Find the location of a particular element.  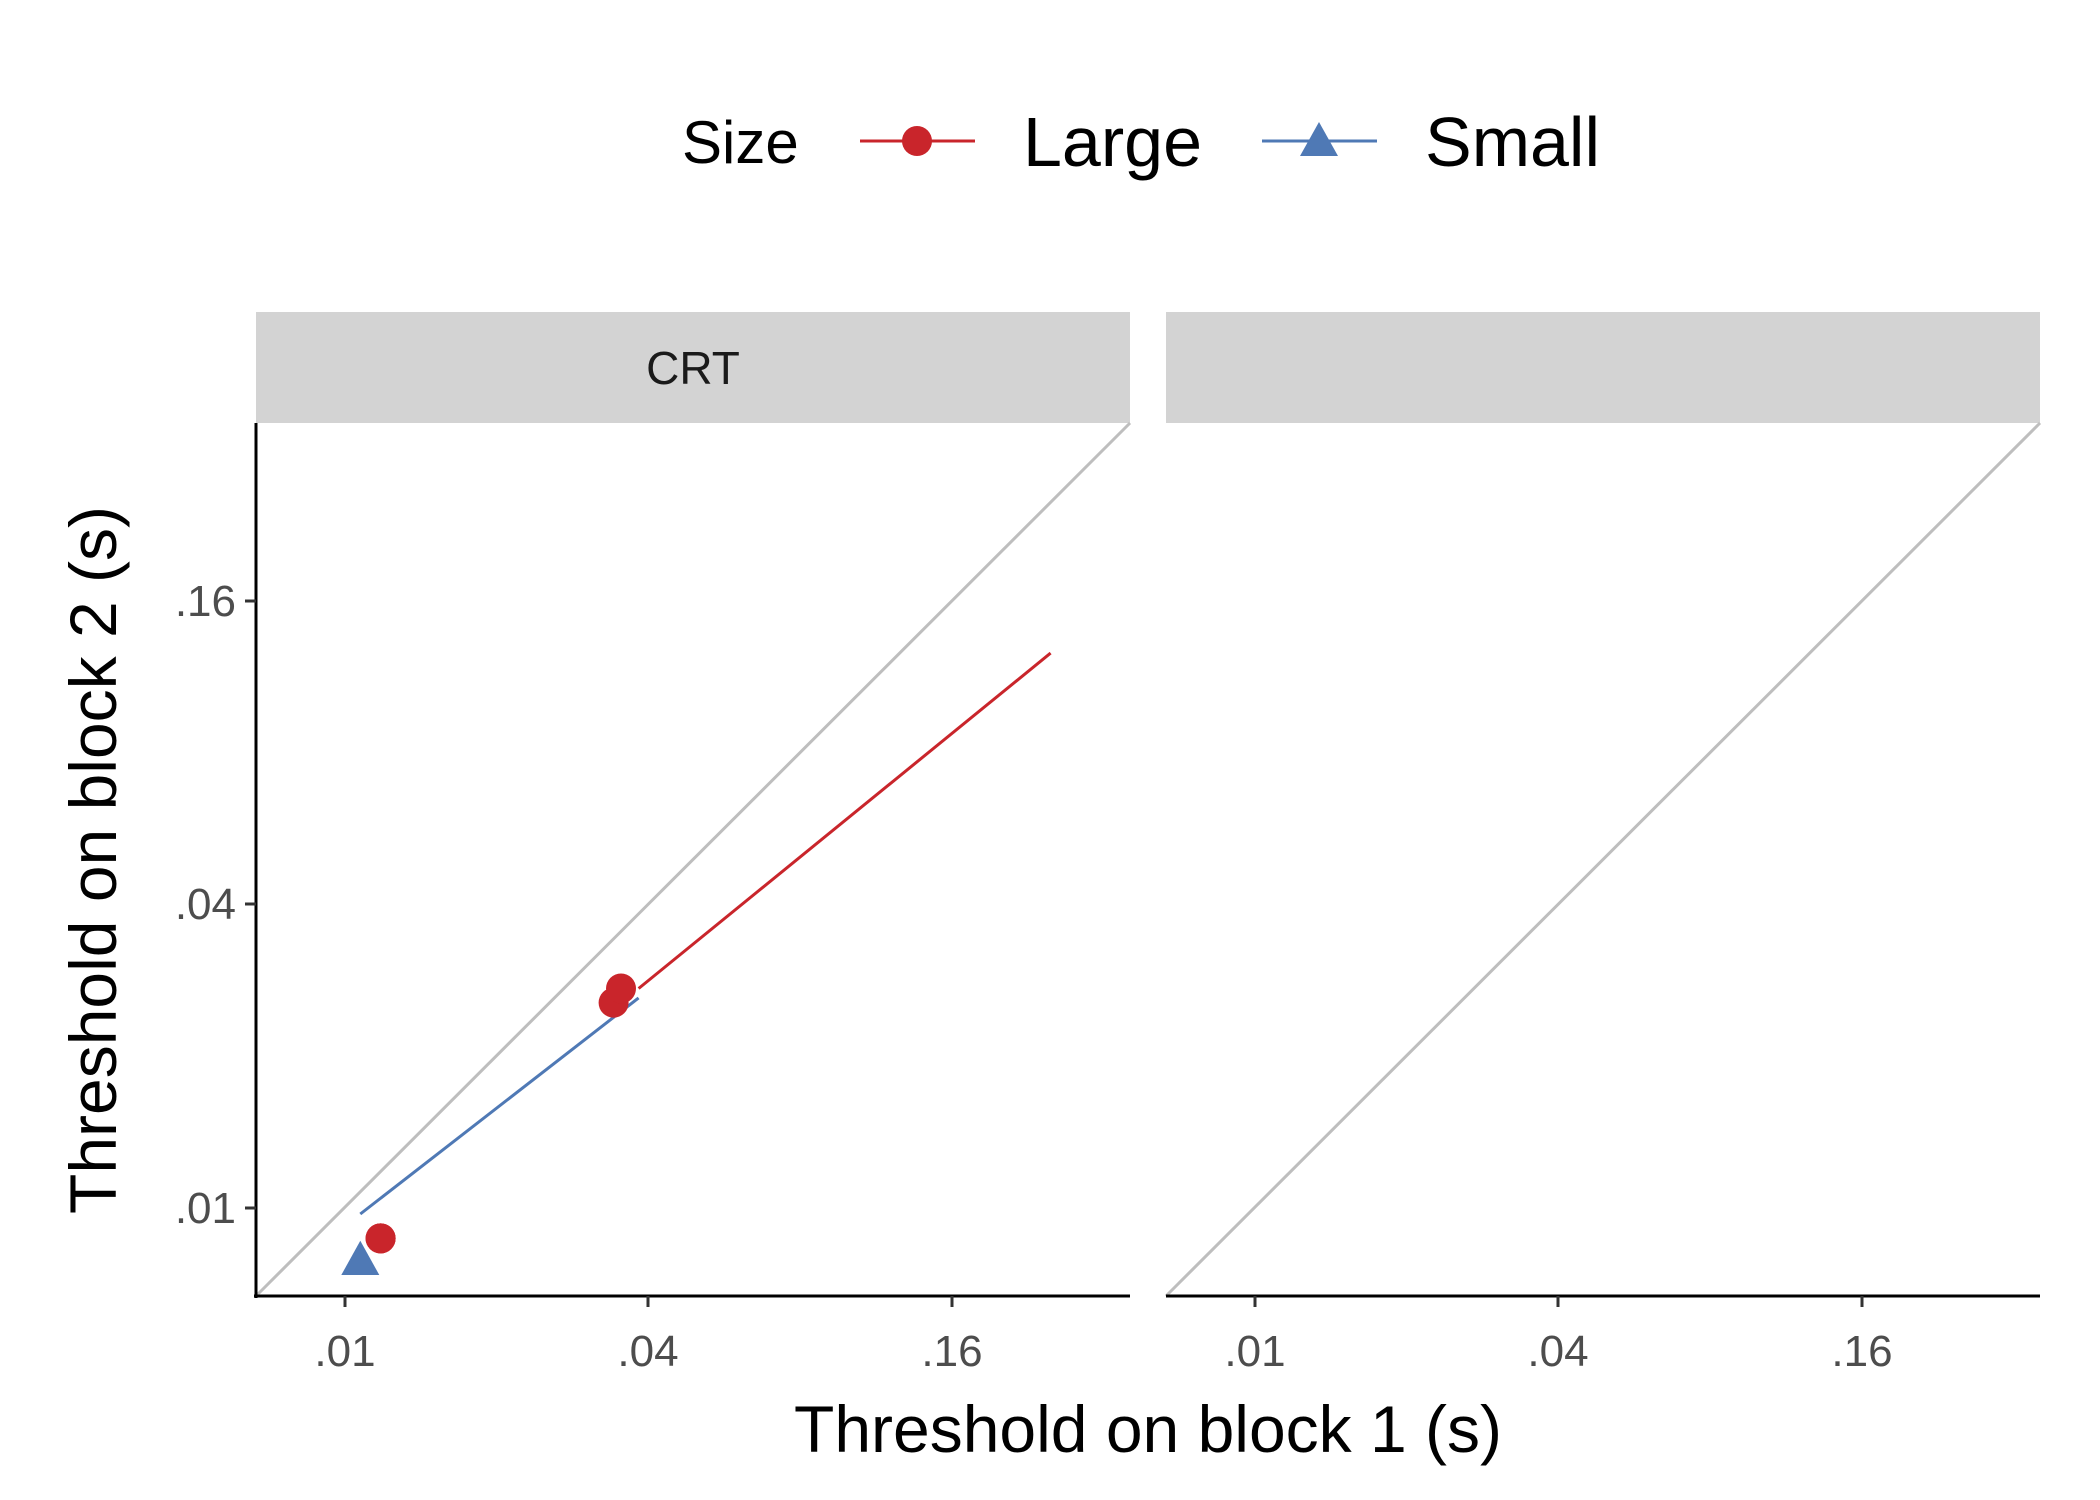

x-tick-label-crt-016: .16 is located at coordinates (951, 1351).